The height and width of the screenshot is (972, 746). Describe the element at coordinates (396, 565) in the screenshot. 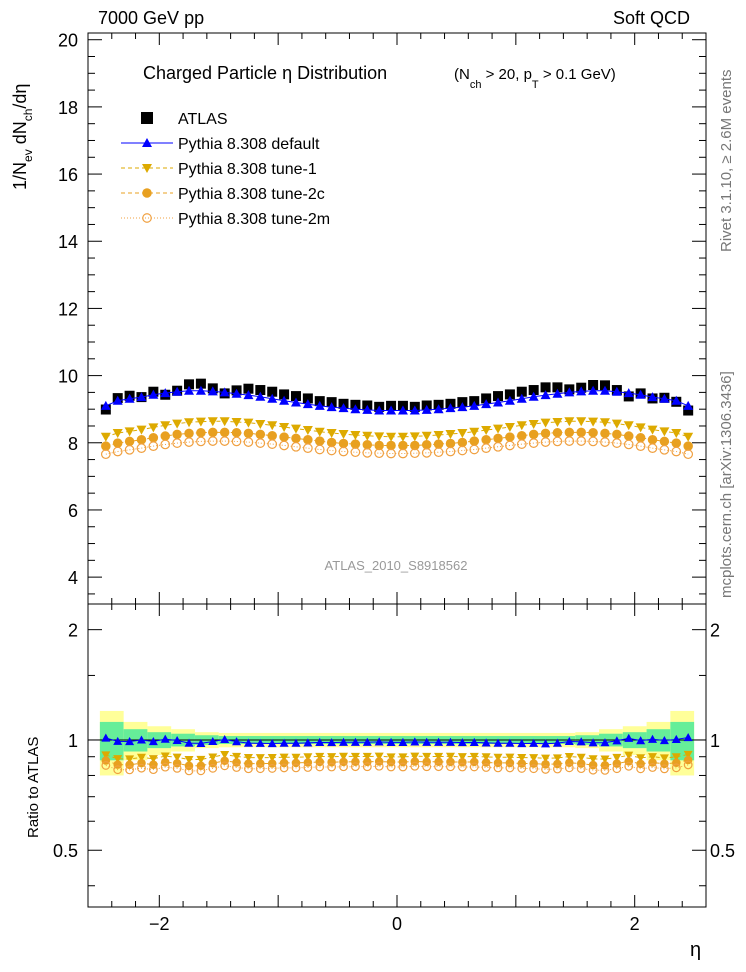

I see `analysis-id-label: ATLAS_2010_S8918562` at that location.